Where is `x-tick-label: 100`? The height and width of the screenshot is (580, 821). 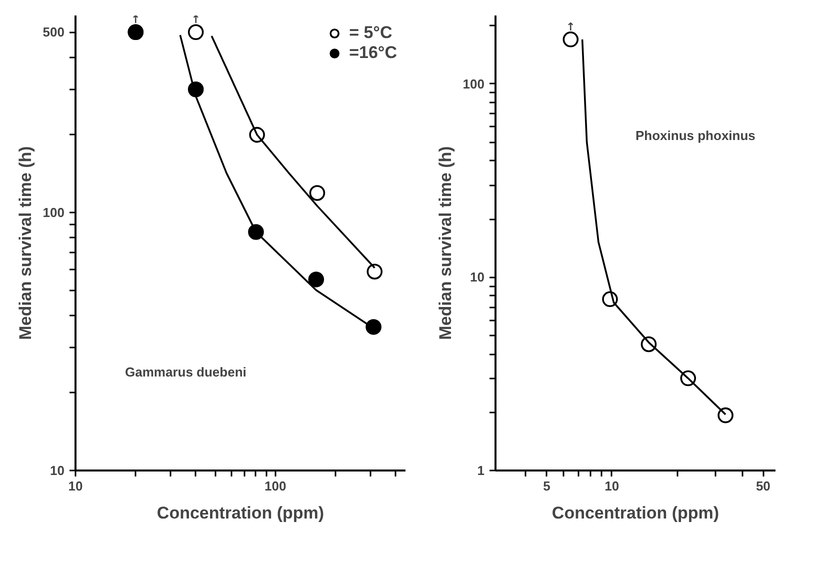 x-tick-label: 100 is located at coordinates (275, 486).